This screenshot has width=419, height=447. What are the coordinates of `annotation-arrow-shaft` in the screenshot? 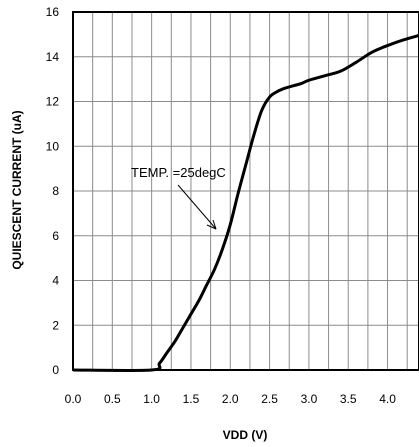 It's located at (197, 207).